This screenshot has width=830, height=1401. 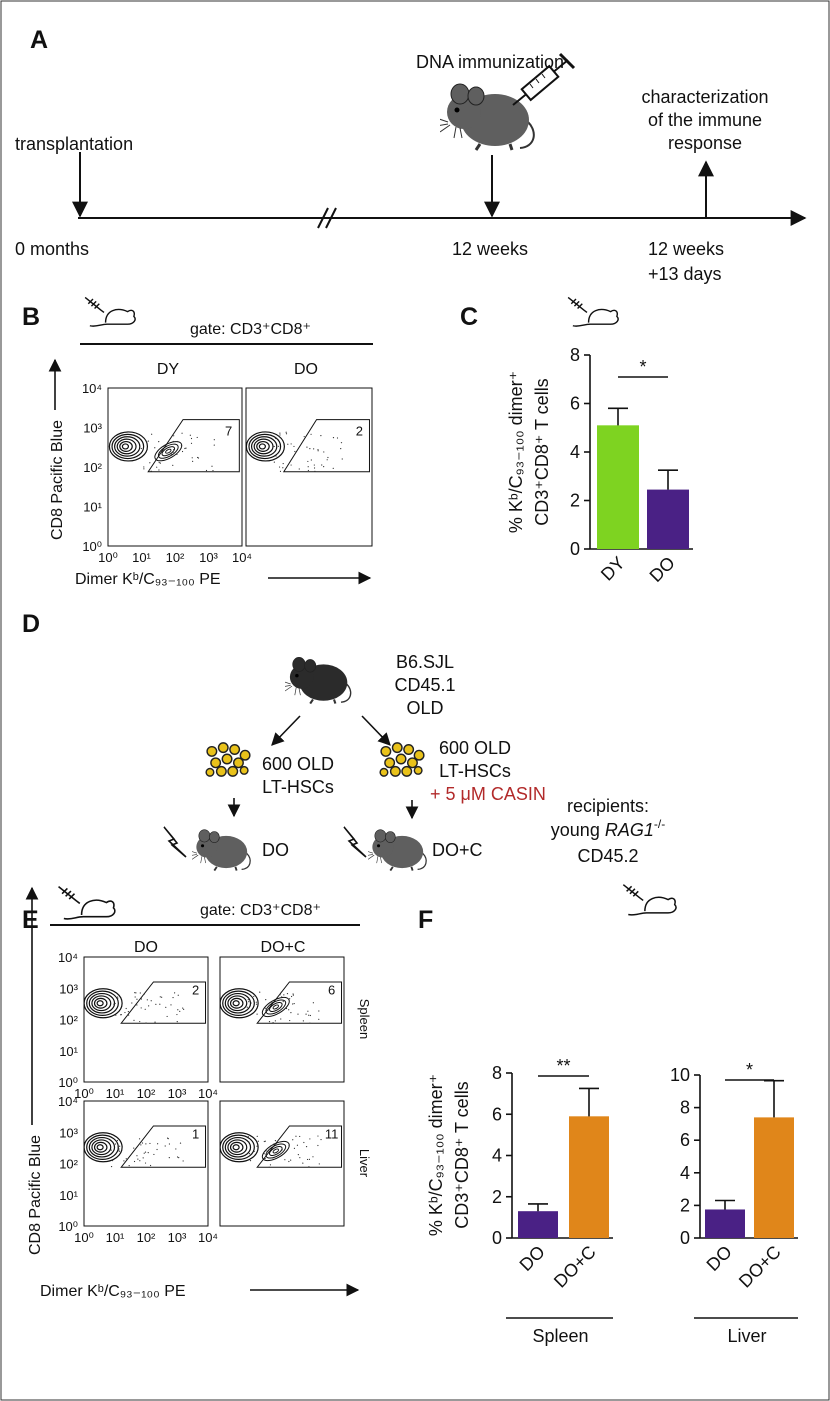 I want to click on cells-label: 600 OLD, so click(x=475, y=748).